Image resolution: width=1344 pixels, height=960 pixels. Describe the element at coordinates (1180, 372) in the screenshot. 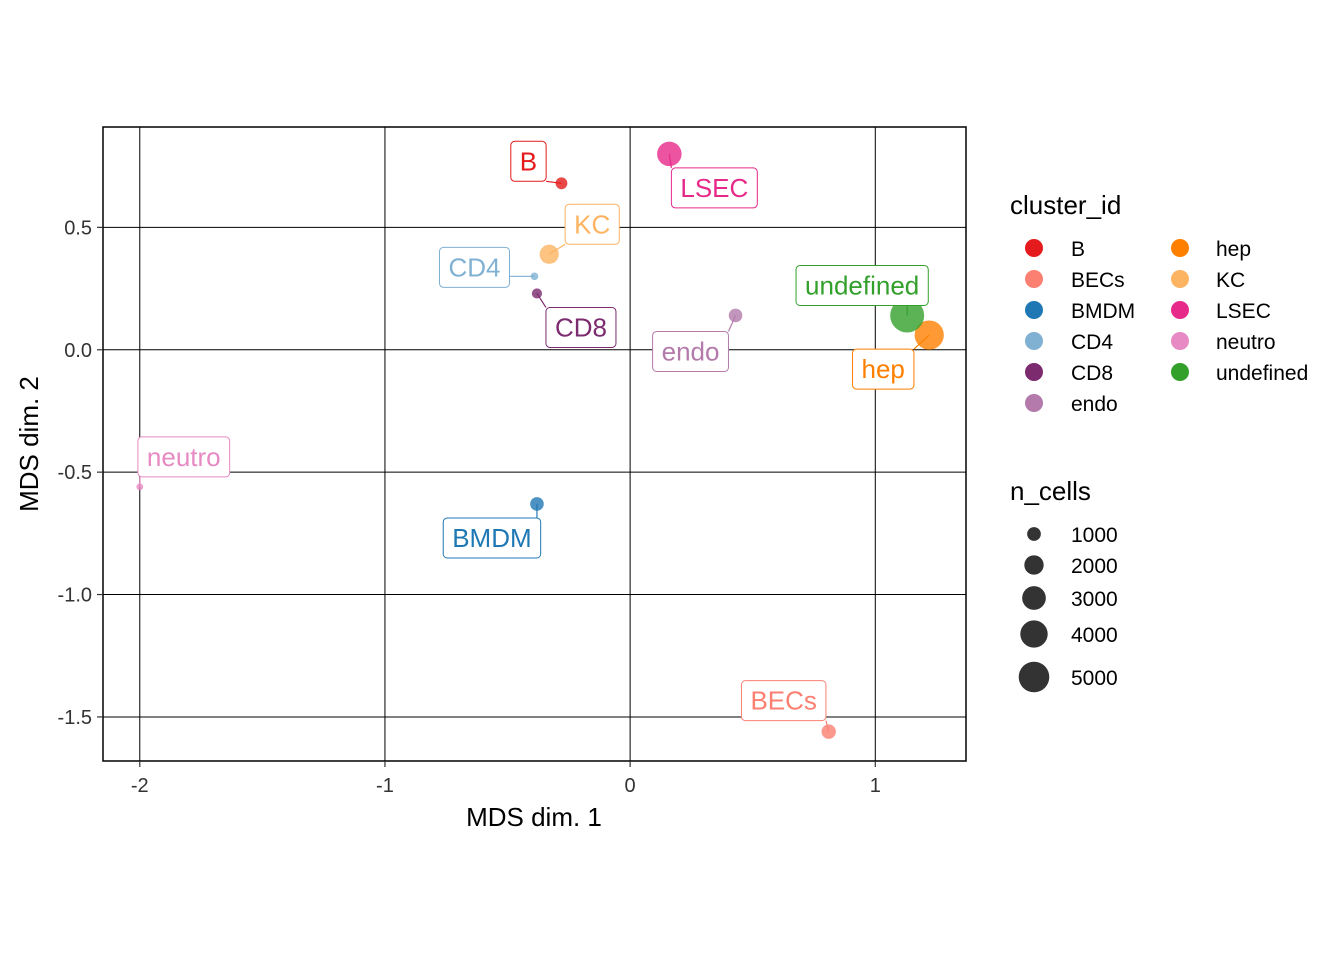

I see `legend-key-undefined` at that location.